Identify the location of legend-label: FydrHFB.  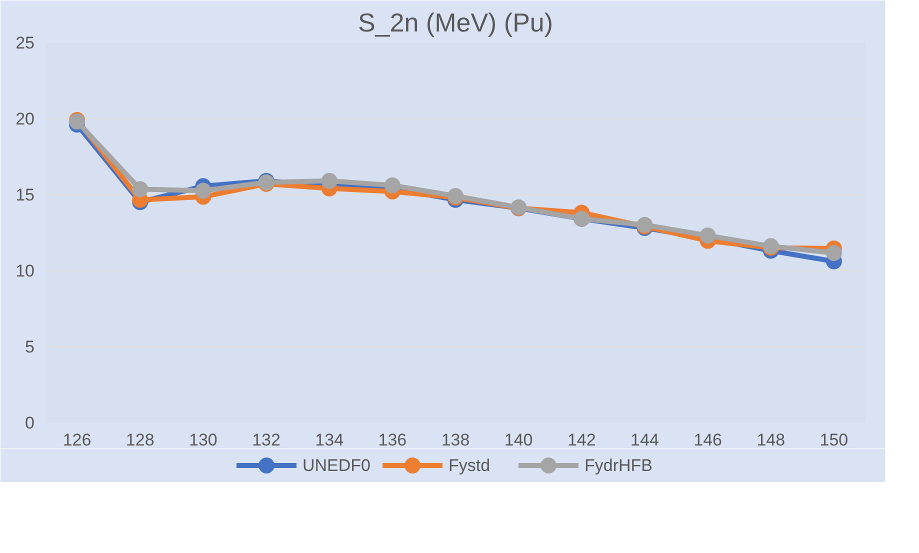
(618, 465).